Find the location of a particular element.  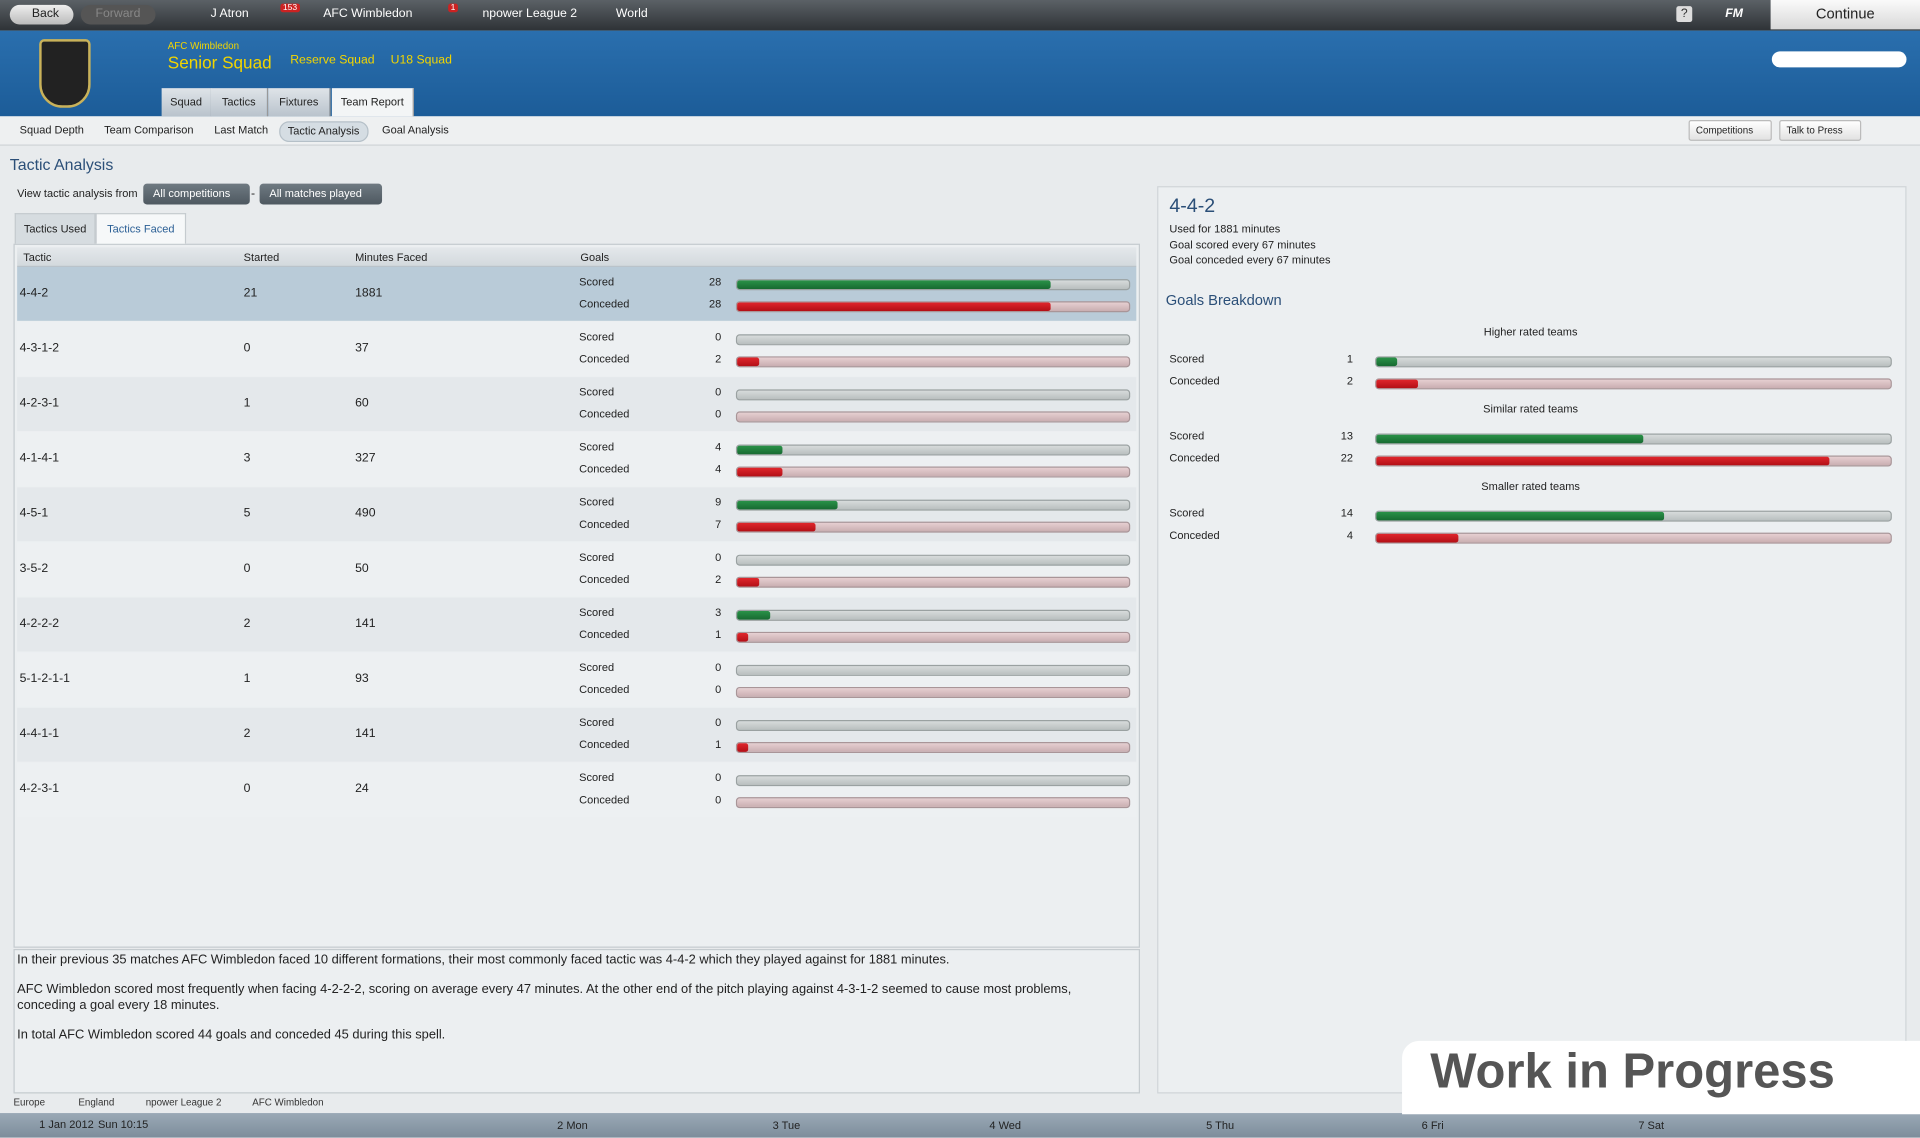

manager-menu: J Atron is located at coordinates (229, 14).